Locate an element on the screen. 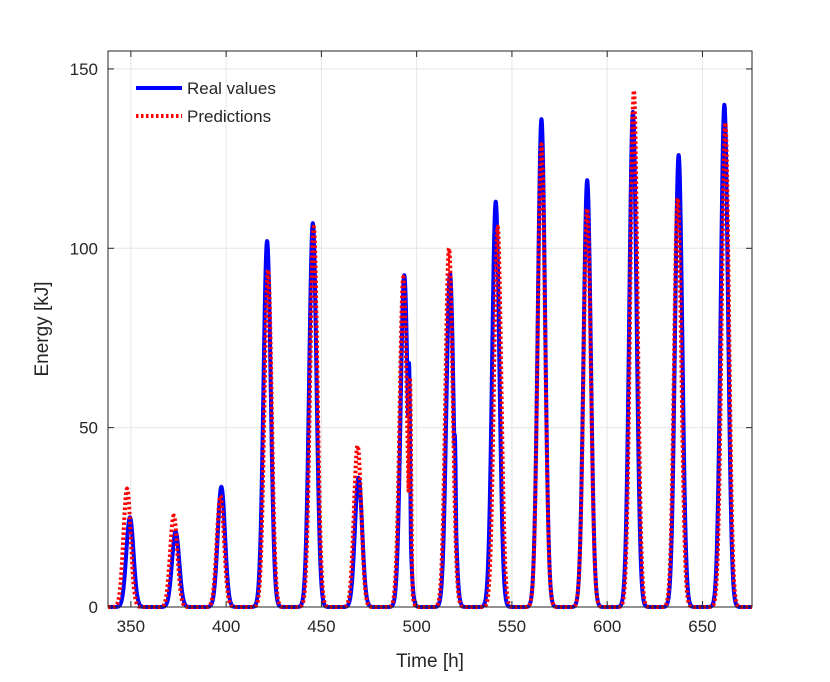 This screenshot has width=830, height=682. x-tick-label-450: 450 is located at coordinates (321, 626).